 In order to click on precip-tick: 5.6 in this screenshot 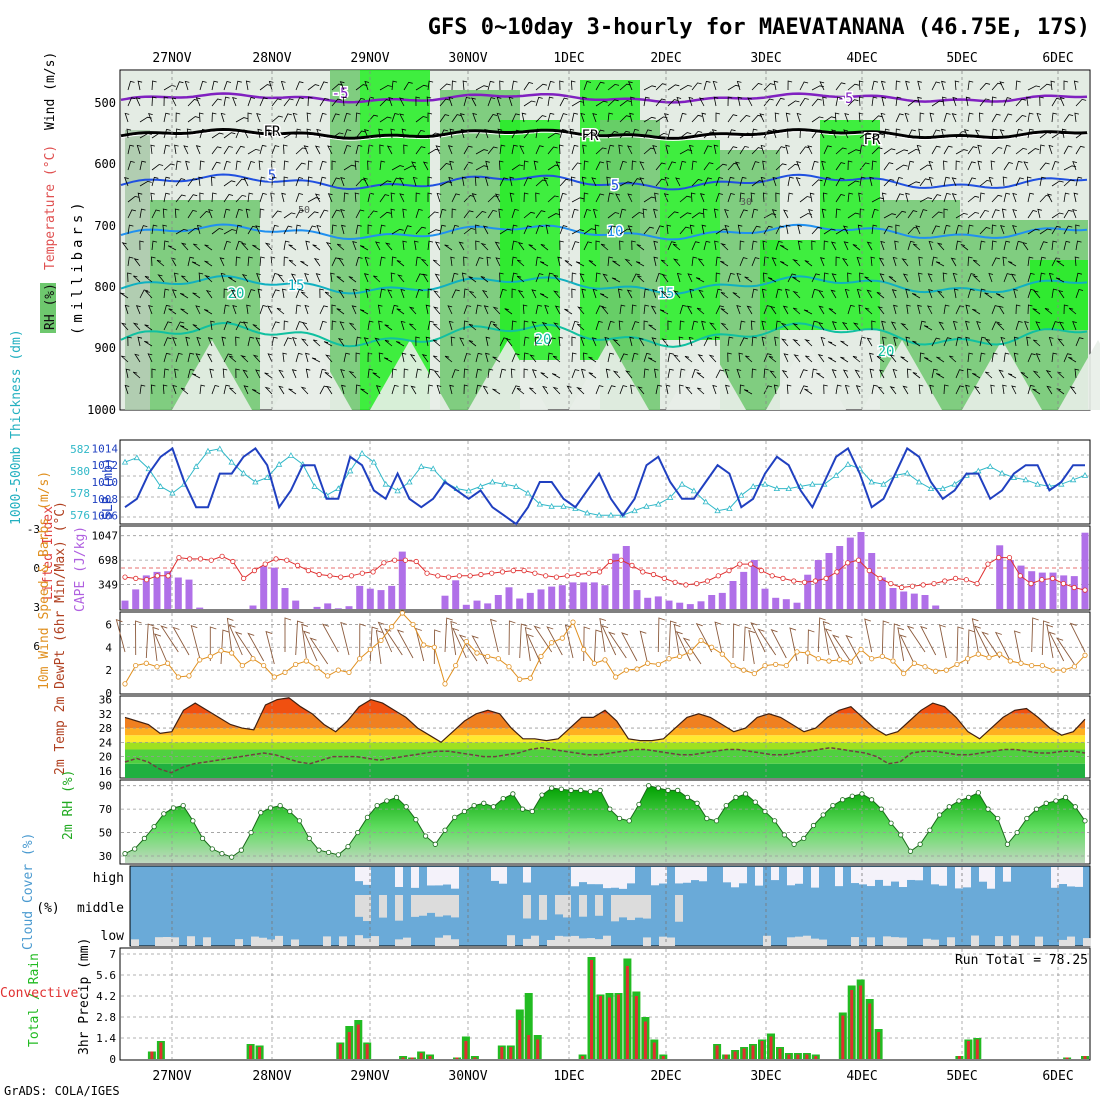, I will do `click(106, 975)`.